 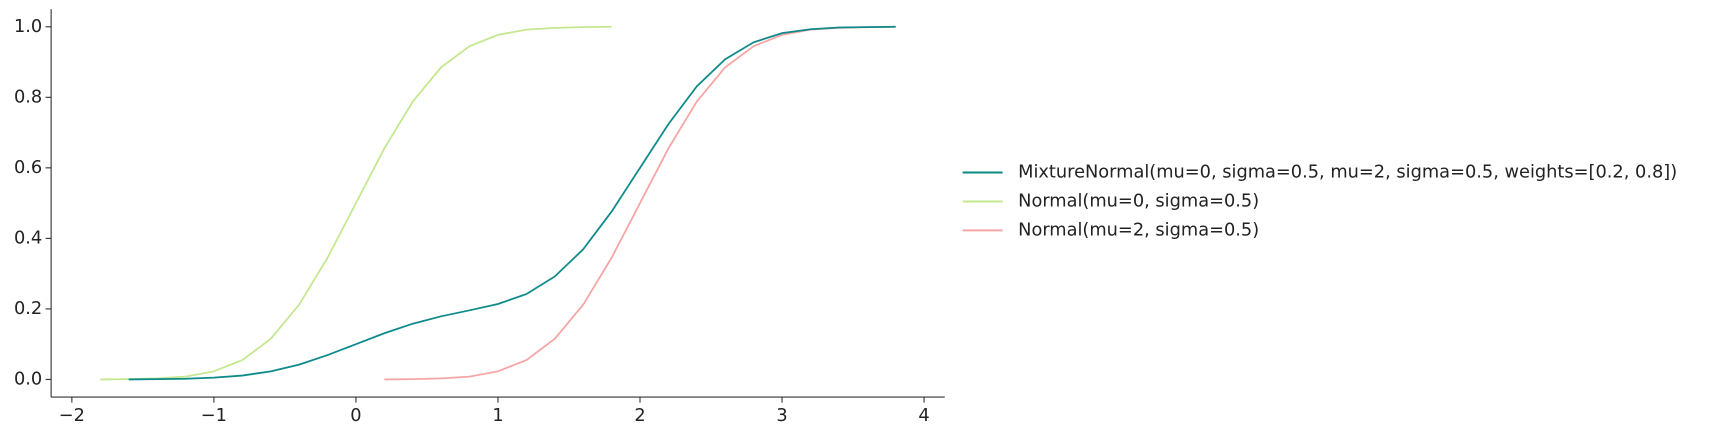 I want to click on x-tick-label: 1, so click(x=497, y=415).